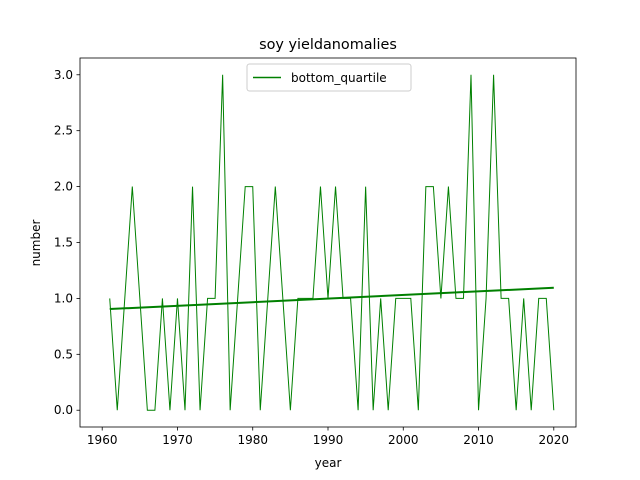 The height and width of the screenshot is (480, 640). Describe the element at coordinates (102, 440) in the screenshot. I see `x-tick-label: 1960` at that location.